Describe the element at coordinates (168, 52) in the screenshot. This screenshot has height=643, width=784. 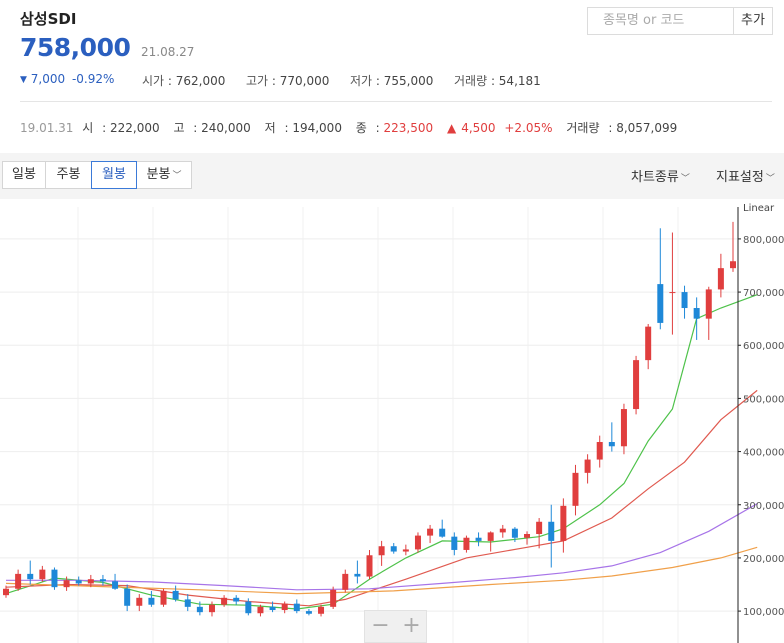
I see `price-date: 21.08.27` at that location.